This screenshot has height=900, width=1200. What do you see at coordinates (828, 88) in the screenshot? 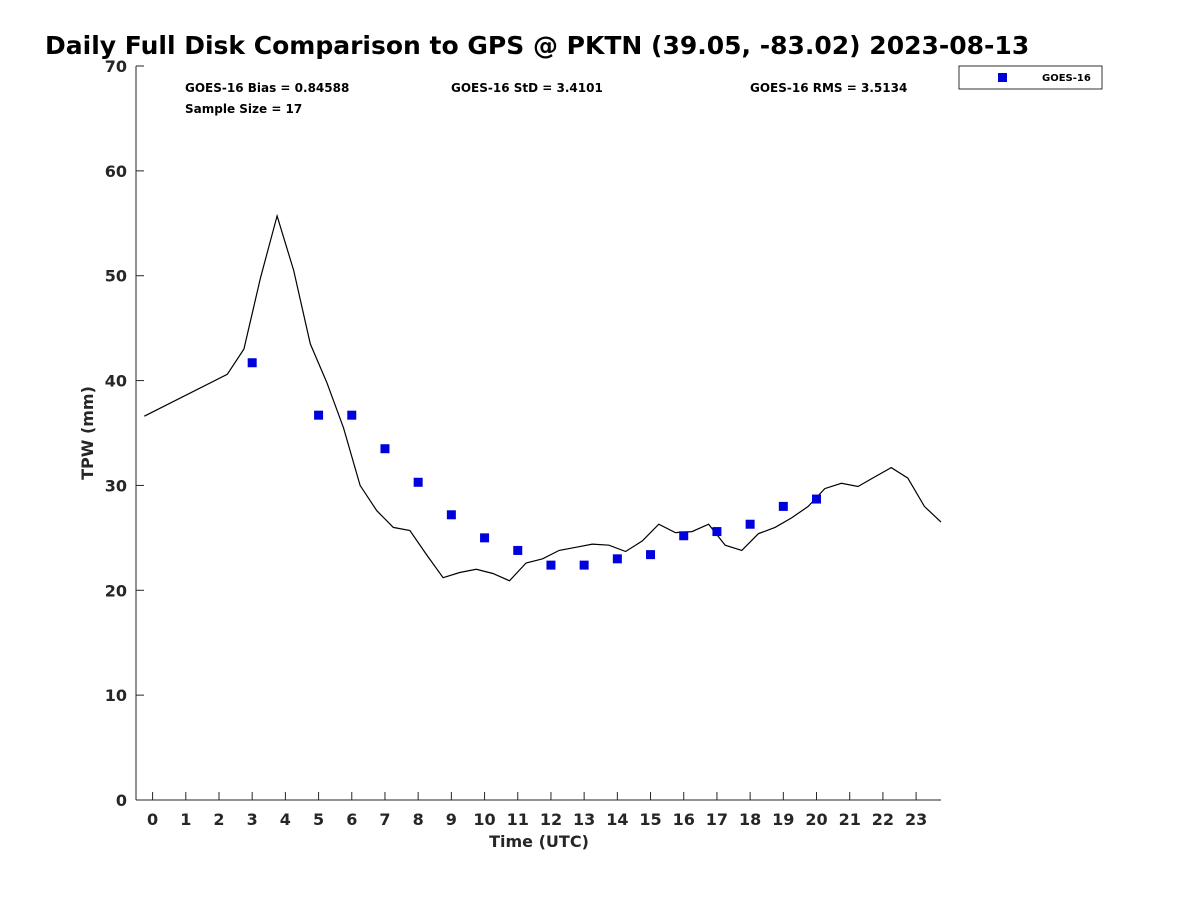
I see `stat-rms: GOES-16 RMS = 3.5134` at bounding box center [828, 88].